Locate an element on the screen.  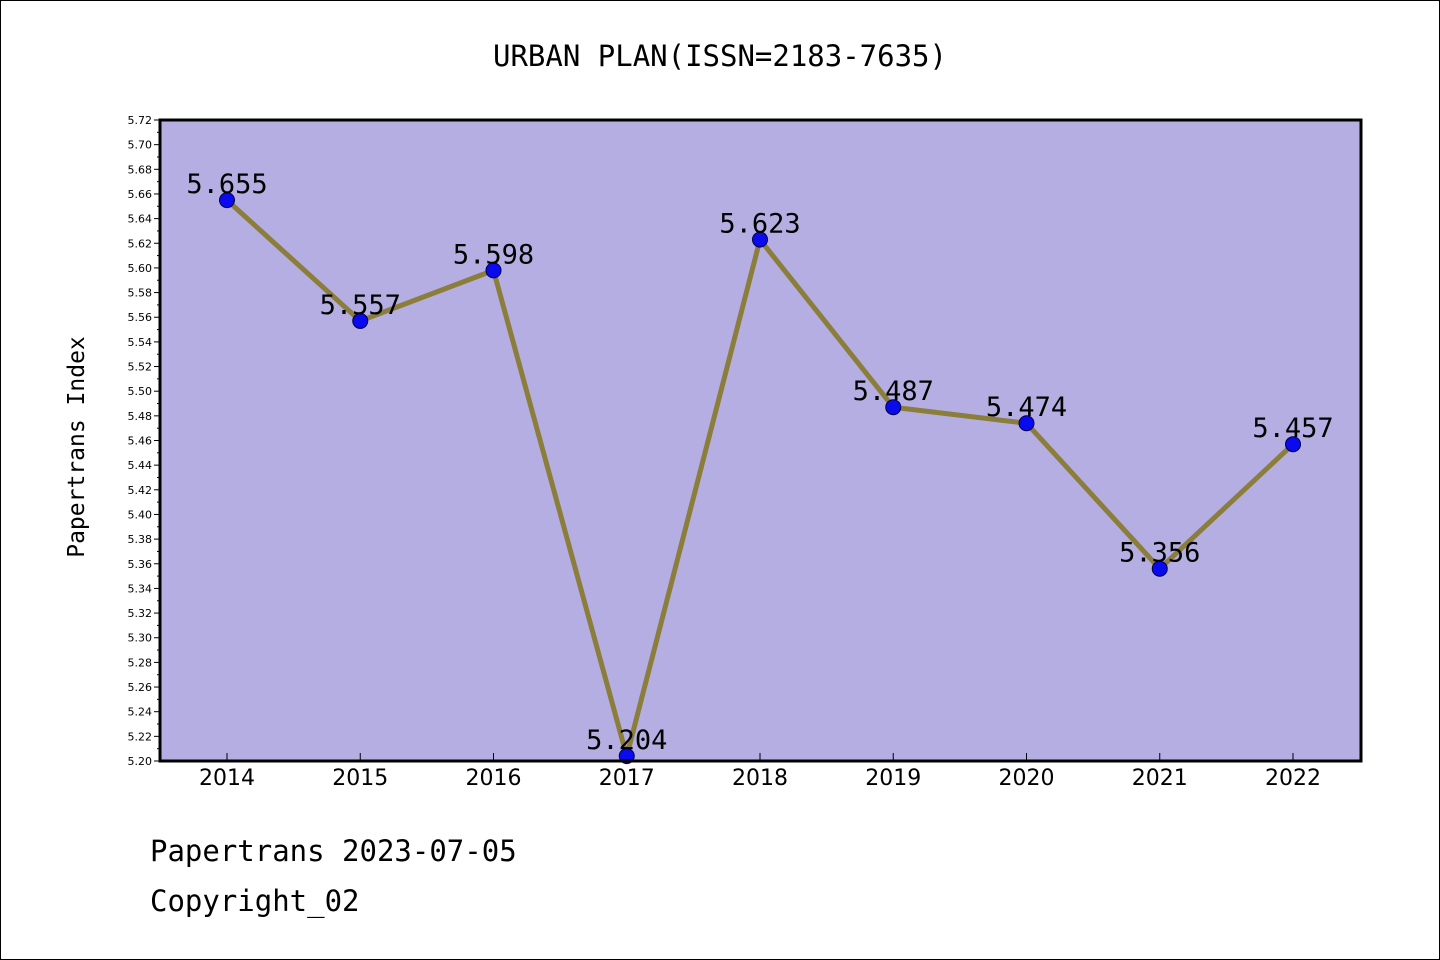
x-tick-label: 2021 is located at coordinates (1160, 778).